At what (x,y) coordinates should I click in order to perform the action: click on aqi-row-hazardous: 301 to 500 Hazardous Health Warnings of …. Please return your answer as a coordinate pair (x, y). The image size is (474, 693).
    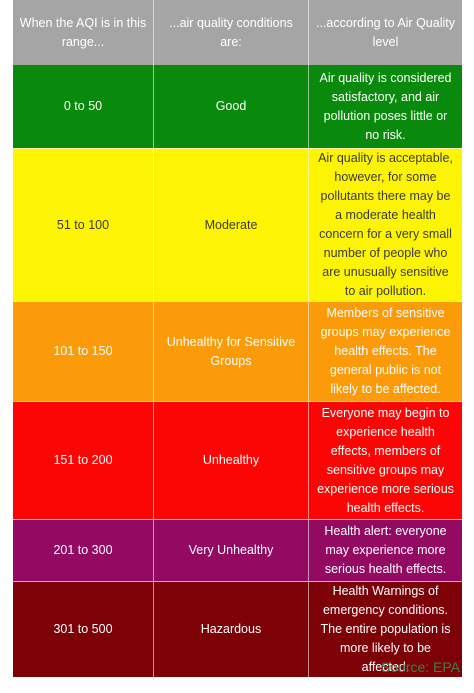
    Looking at the image, I should click on (237, 629).